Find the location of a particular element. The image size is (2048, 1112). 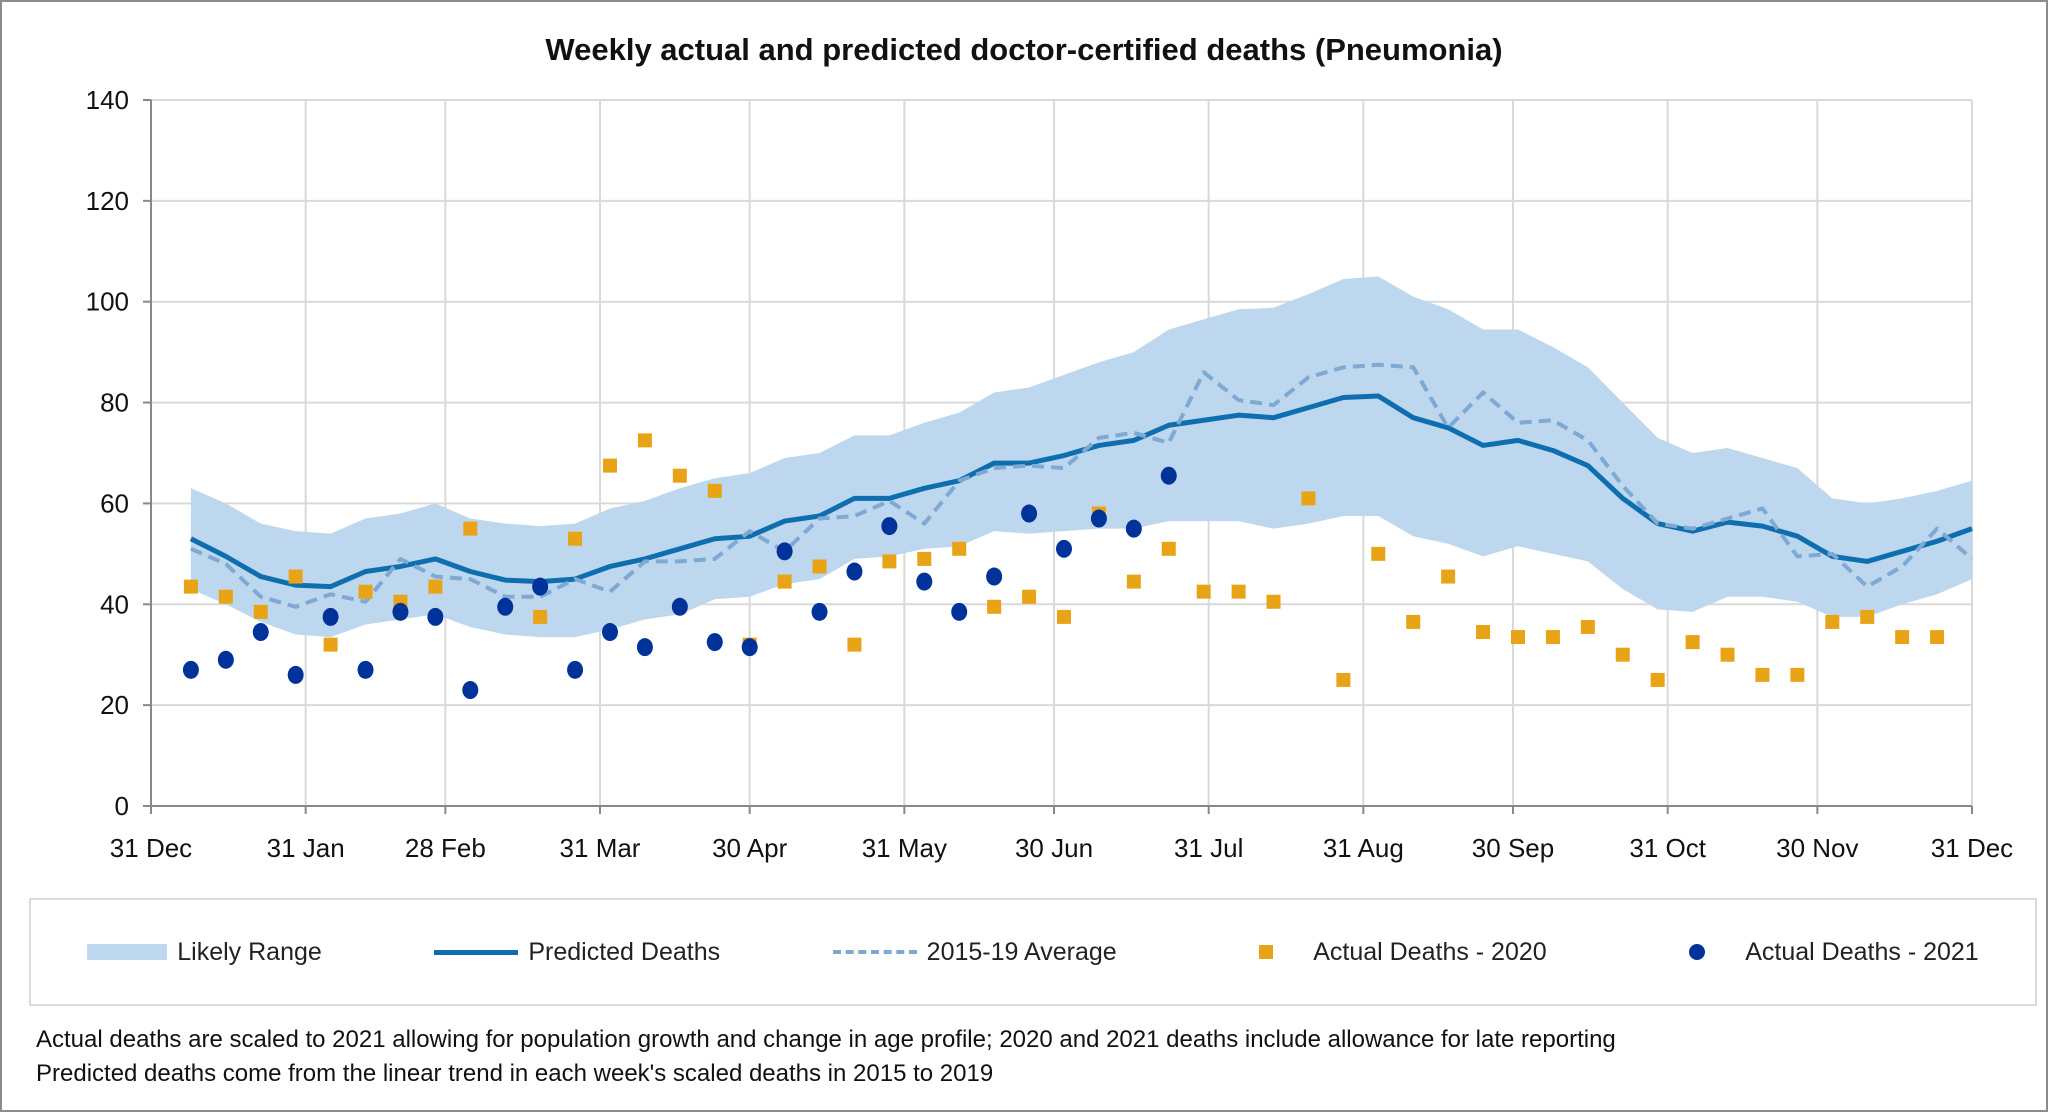

legend-average: 2015-19 Average is located at coordinates (974, 952).